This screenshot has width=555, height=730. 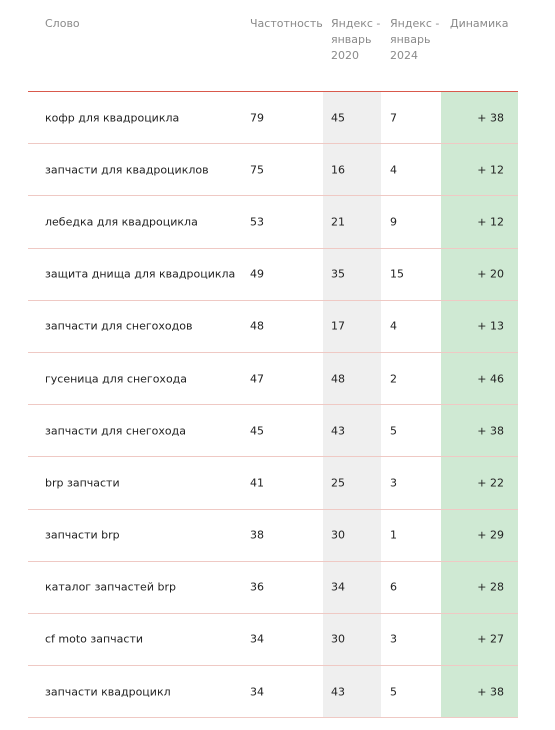 What do you see at coordinates (273, 379) in the screenshot?
I see `table-row: гусеница для снегохода 47 48 2 + 46` at bounding box center [273, 379].